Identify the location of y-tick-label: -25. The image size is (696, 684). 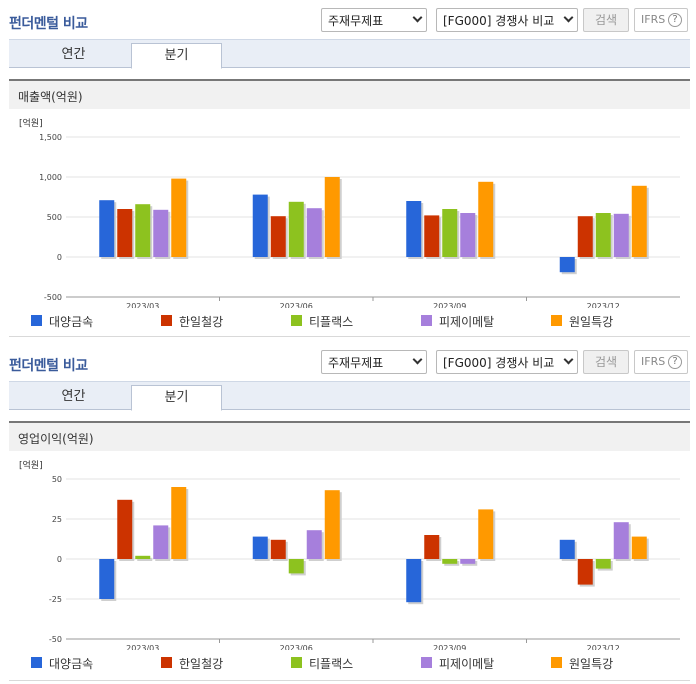
(55, 599).